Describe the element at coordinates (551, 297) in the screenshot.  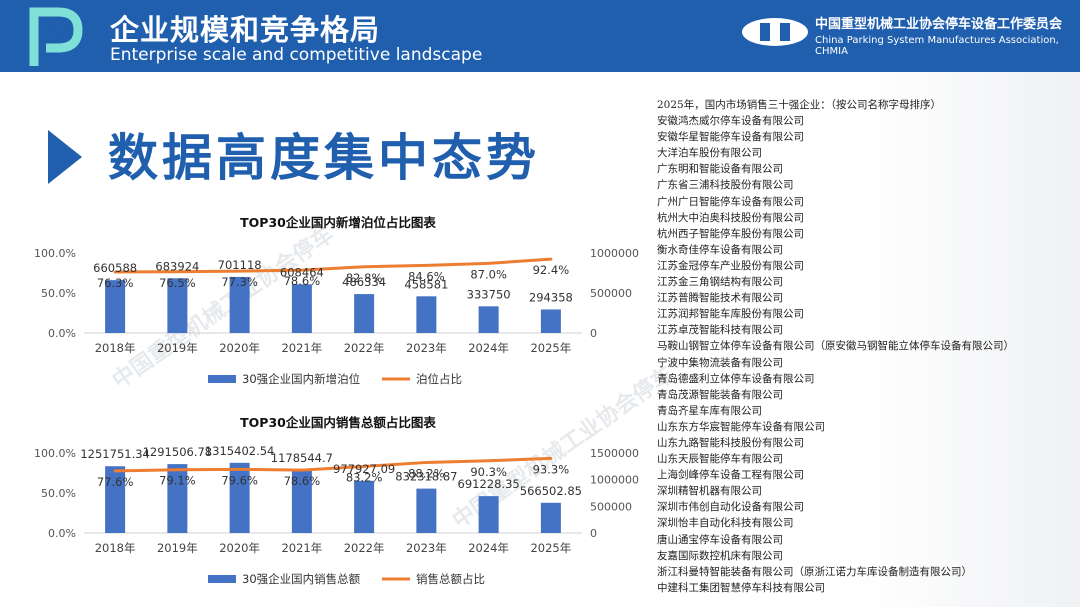
I see `bar-data-label: 294358` at that location.